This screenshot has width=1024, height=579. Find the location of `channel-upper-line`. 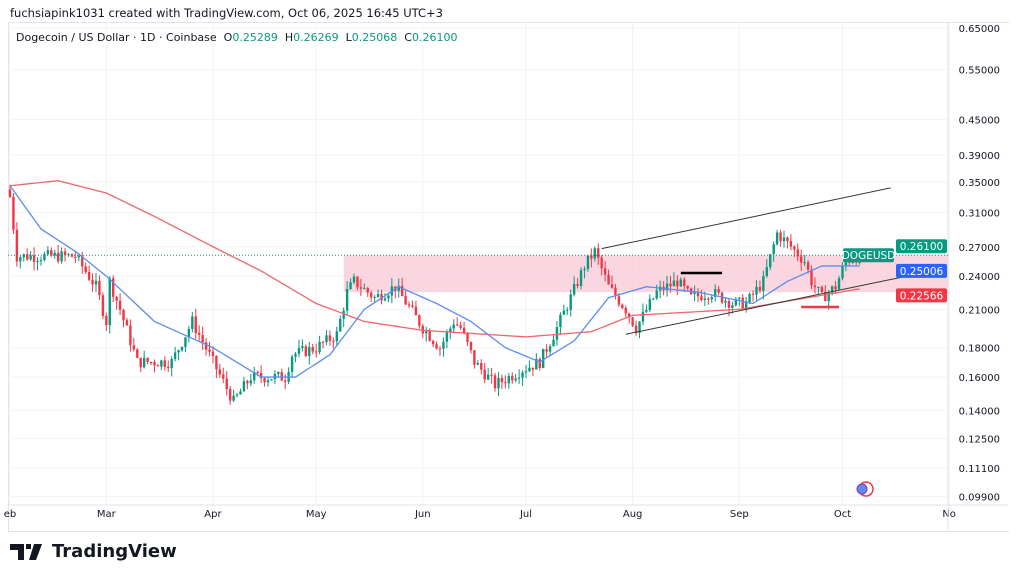

channel-upper-line is located at coordinates (746, 218).